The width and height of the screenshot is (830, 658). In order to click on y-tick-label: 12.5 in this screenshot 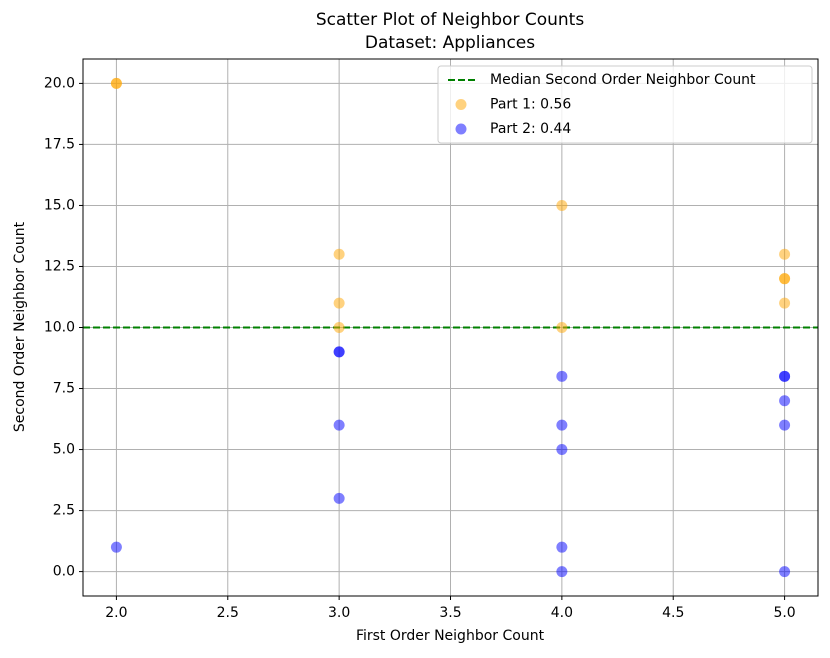, I will do `click(59, 266)`.